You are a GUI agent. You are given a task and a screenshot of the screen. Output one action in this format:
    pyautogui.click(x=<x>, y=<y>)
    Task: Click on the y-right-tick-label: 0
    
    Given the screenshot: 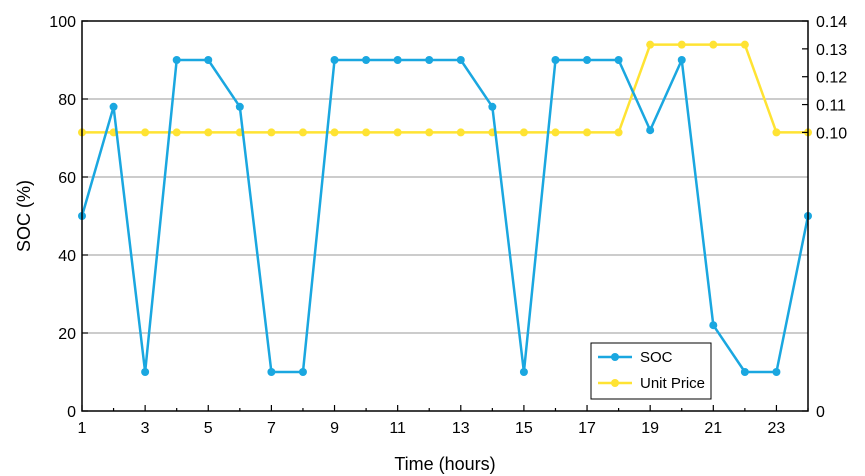 What is the action you would take?
    pyautogui.click(x=820, y=412)
    